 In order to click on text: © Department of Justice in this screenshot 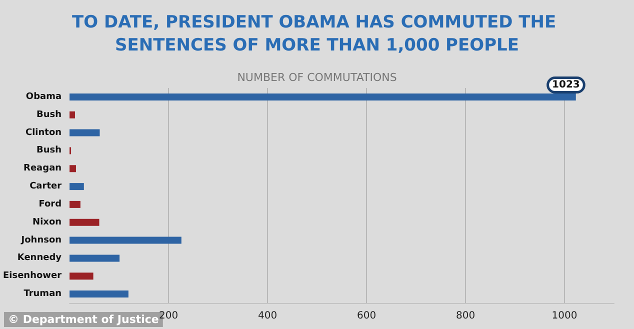, I will do `click(83, 319)`.